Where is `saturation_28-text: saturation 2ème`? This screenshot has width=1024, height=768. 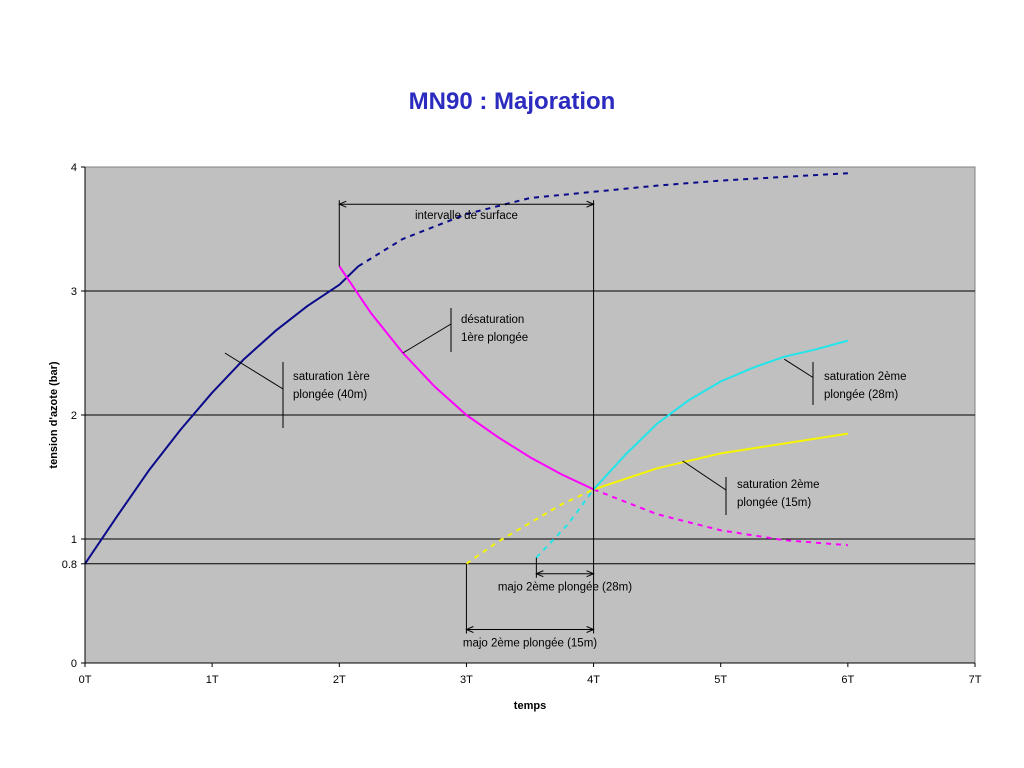
saturation_28-text: saturation 2ème is located at coordinates (865, 377).